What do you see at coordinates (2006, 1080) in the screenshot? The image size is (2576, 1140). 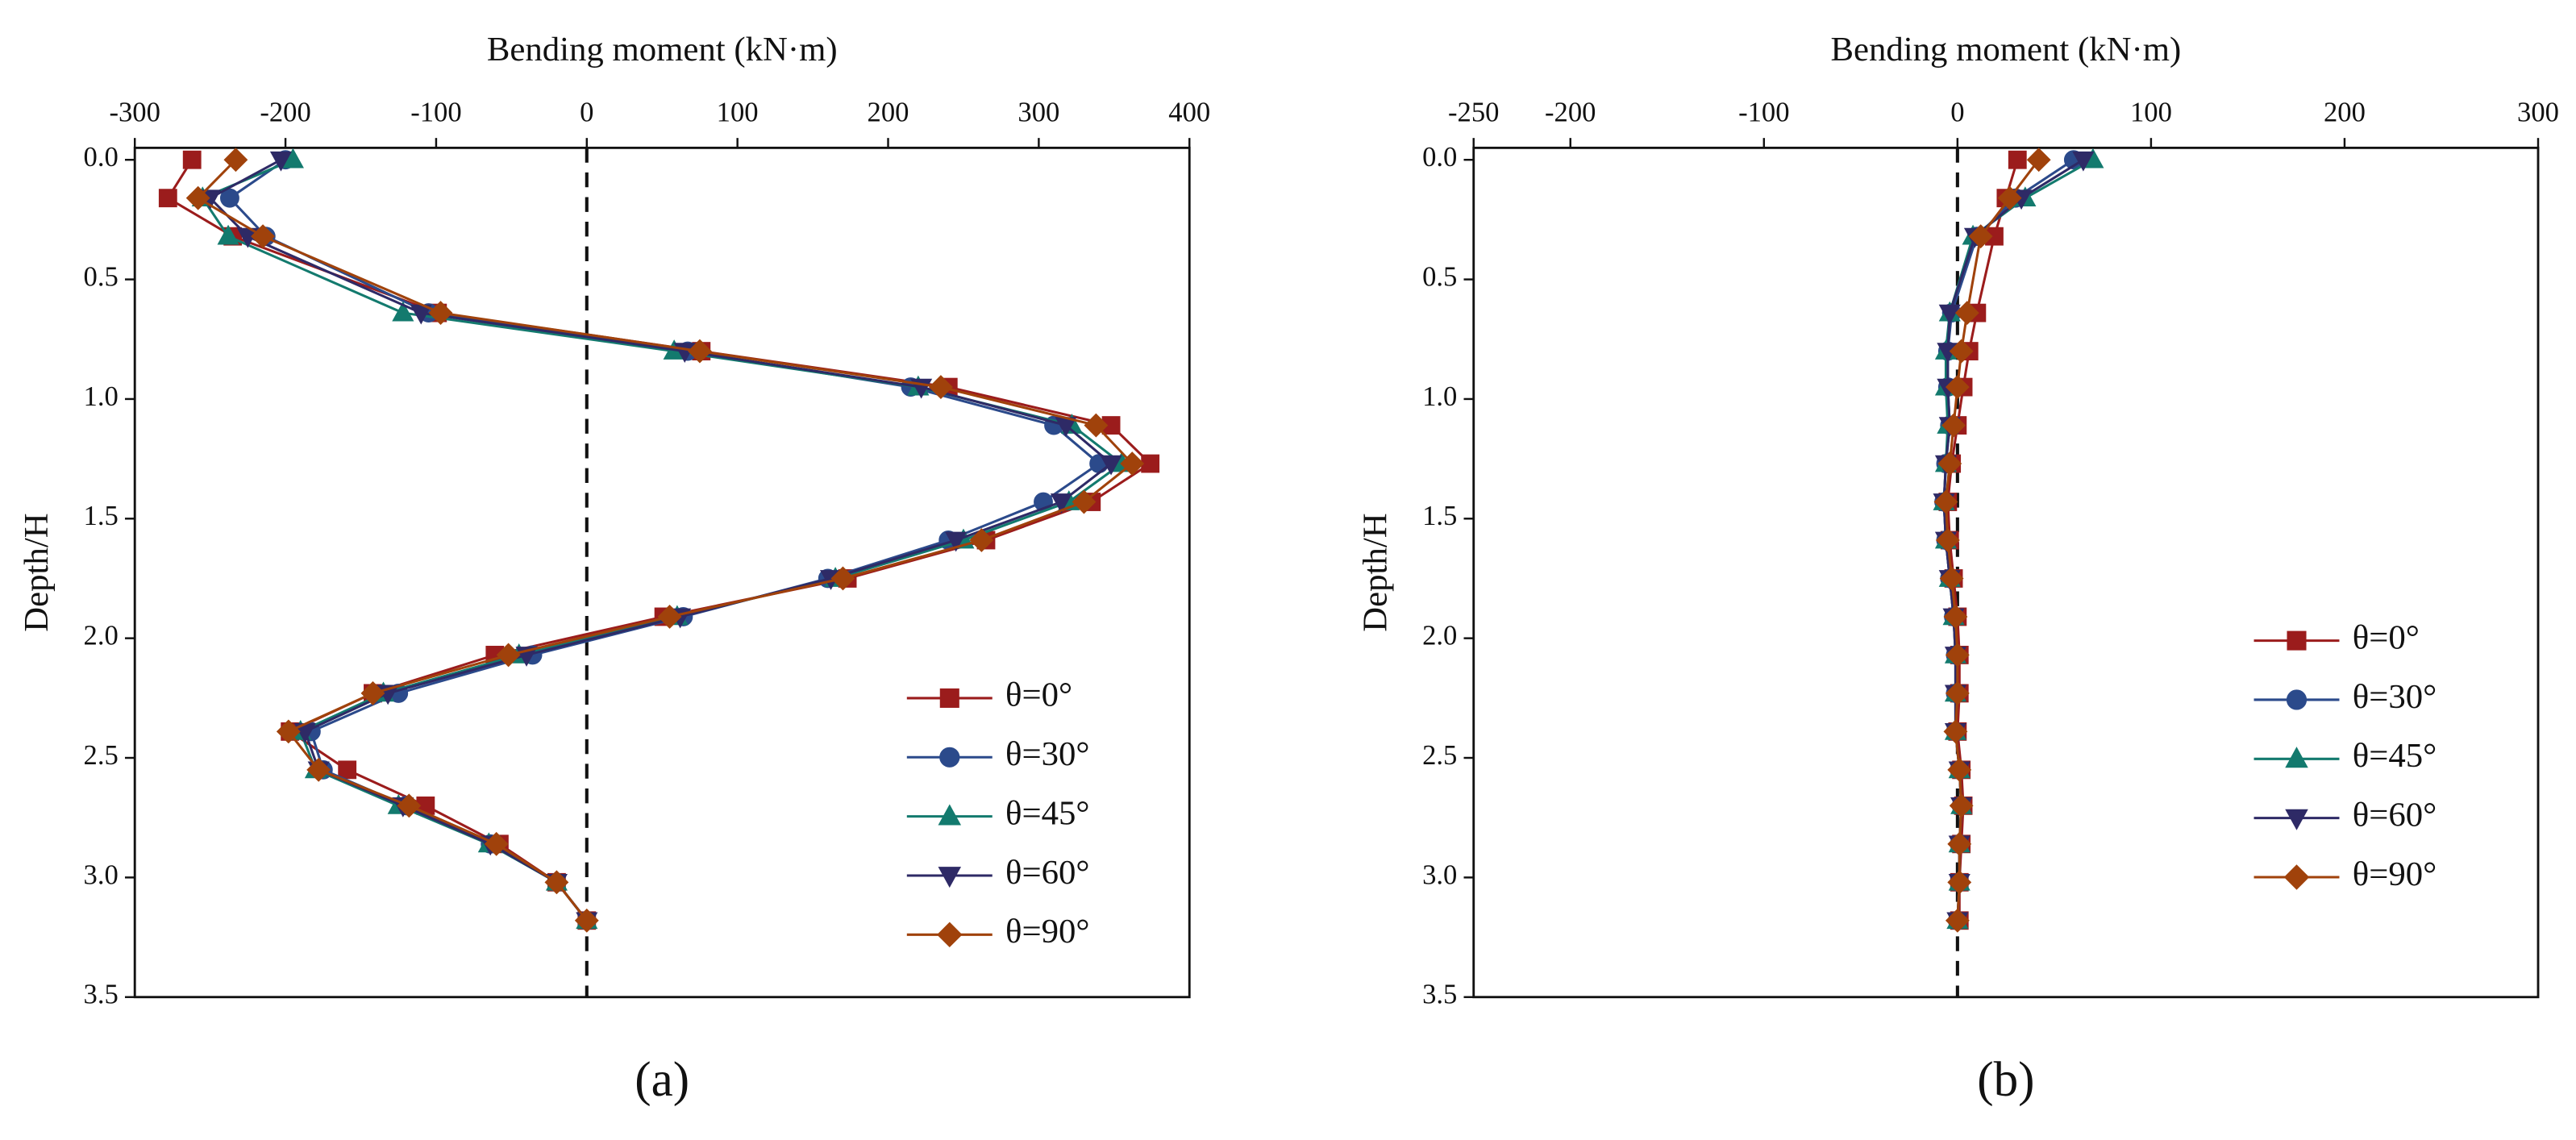 I see `panel-label: (b)` at bounding box center [2006, 1080].